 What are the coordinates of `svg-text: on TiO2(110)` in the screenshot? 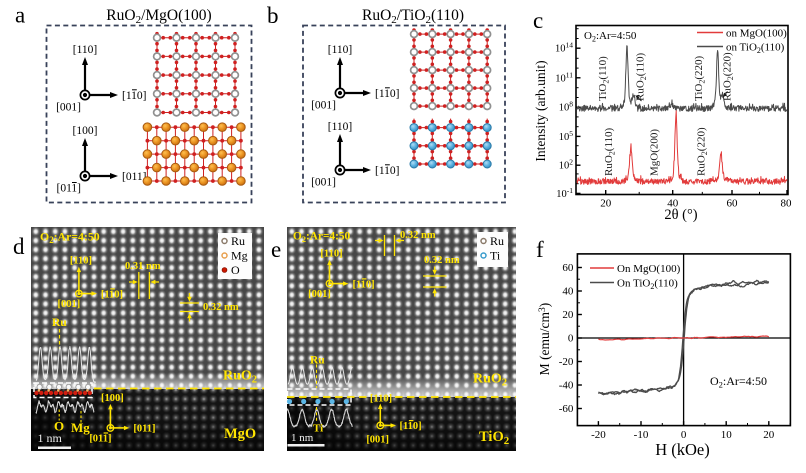 It's located at (755, 49).